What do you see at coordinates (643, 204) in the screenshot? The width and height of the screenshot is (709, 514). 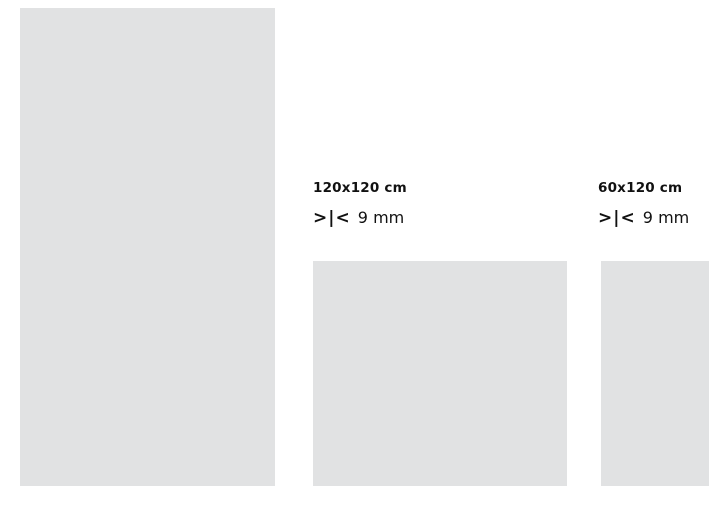 I see `tile-caption-60x120: 60x120 cm >|< 9 mm` at bounding box center [643, 204].